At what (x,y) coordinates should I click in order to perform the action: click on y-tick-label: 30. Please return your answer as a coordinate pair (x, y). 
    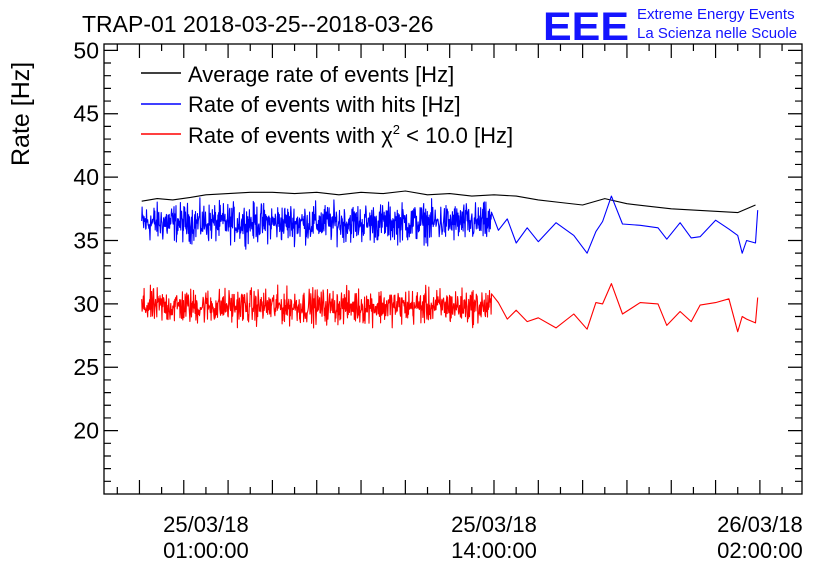
    Looking at the image, I should click on (86, 304).